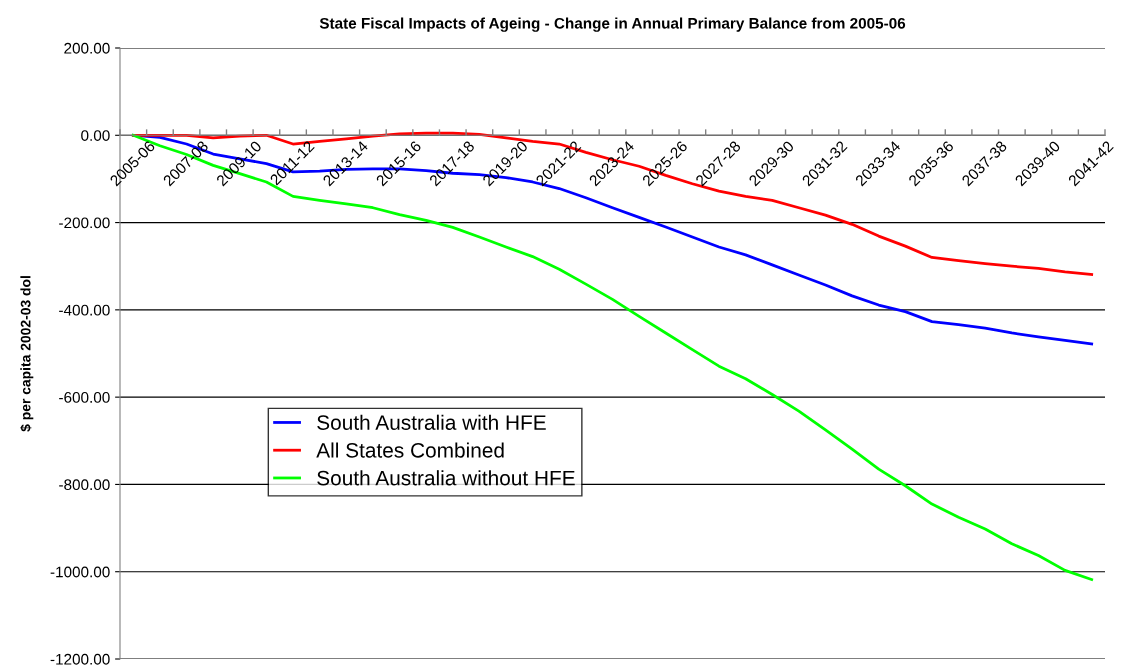 The image size is (1125, 668). What do you see at coordinates (84, 397) in the screenshot?
I see `y-tick-label: -600.00` at bounding box center [84, 397].